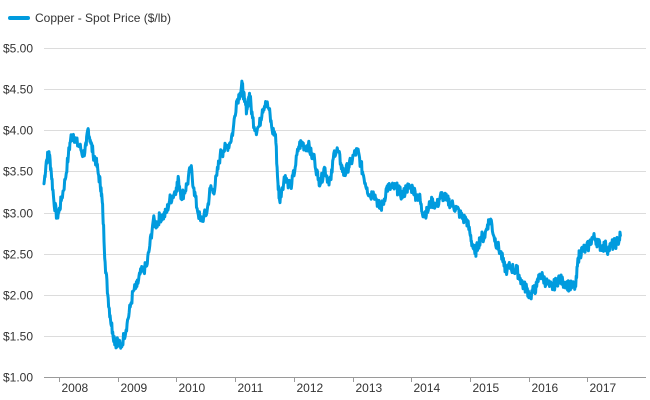  I want to click on x-tick-label: 2017, so click(603, 388).